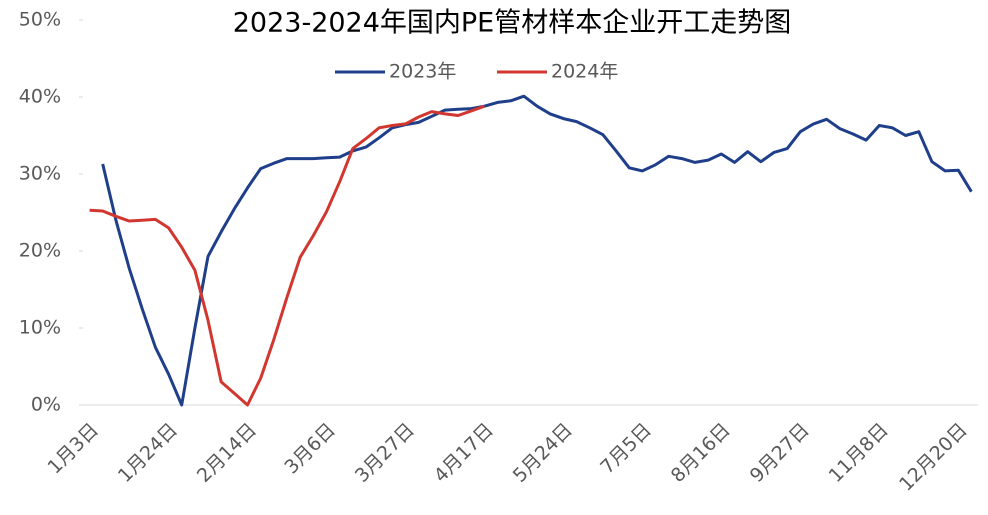 Image resolution: width=988 pixels, height=515 pixels. Describe the element at coordinates (40, 328) in the screenshot. I see `y-tick-label: 10%` at that location.